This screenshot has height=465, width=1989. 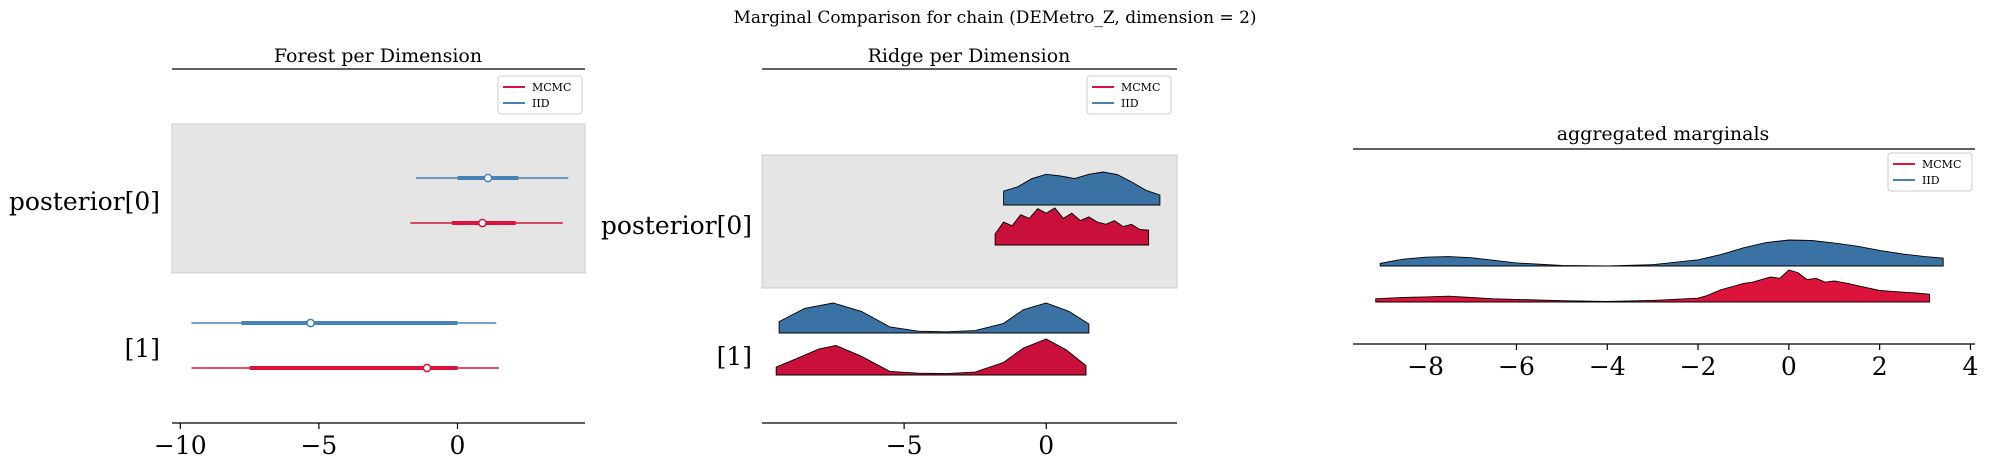 I want to click on row-band, so click(x=378, y=198).